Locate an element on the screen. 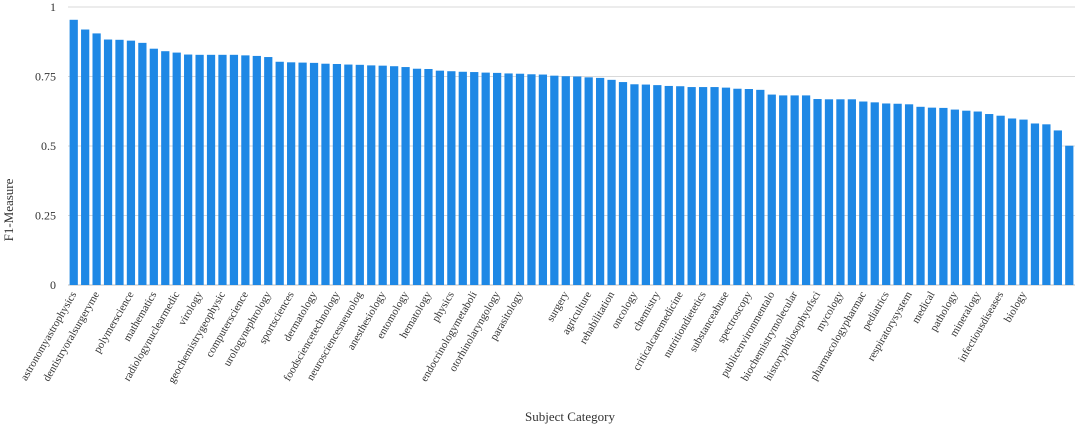 Image resolution: width=1079 pixels, height=428 pixels. y-tick-label: 0 is located at coordinates (53, 285).